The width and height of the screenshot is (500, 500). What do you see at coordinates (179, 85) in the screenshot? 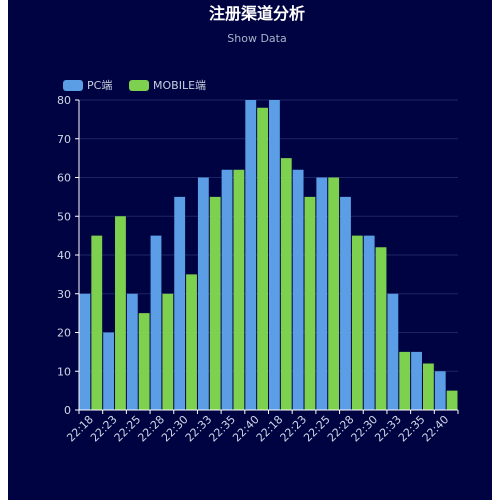
I see `legend-label-mobile: MOBILE端` at bounding box center [179, 85].